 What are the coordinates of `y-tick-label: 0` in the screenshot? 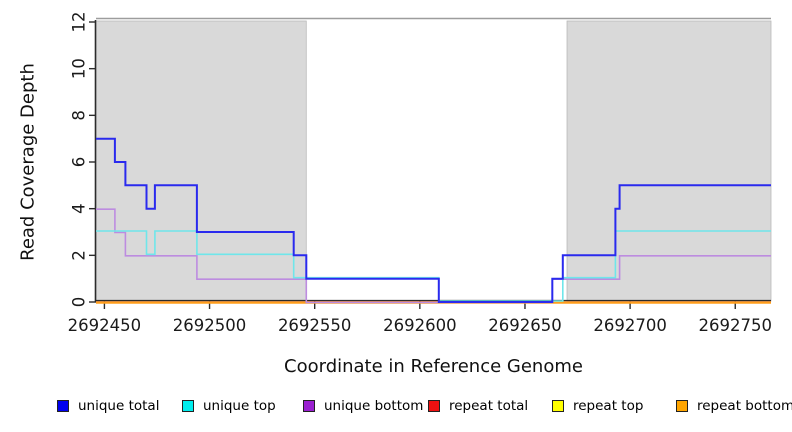 It's located at (79, 302).